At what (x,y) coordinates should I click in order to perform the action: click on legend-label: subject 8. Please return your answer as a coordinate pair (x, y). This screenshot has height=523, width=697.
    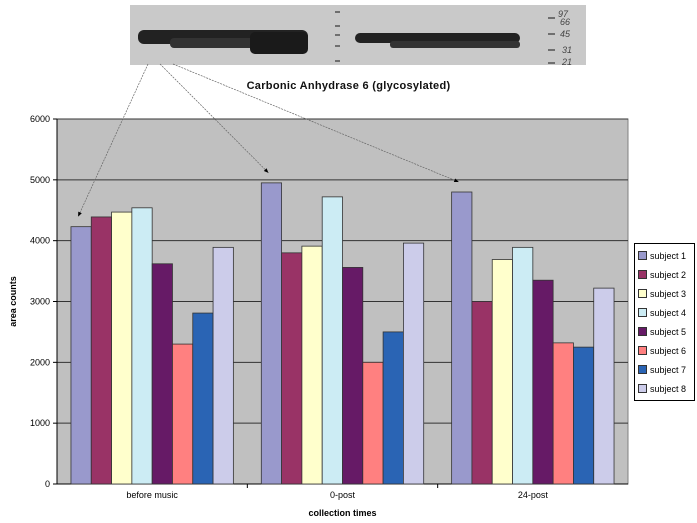
    Looking at the image, I should click on (668, 388).